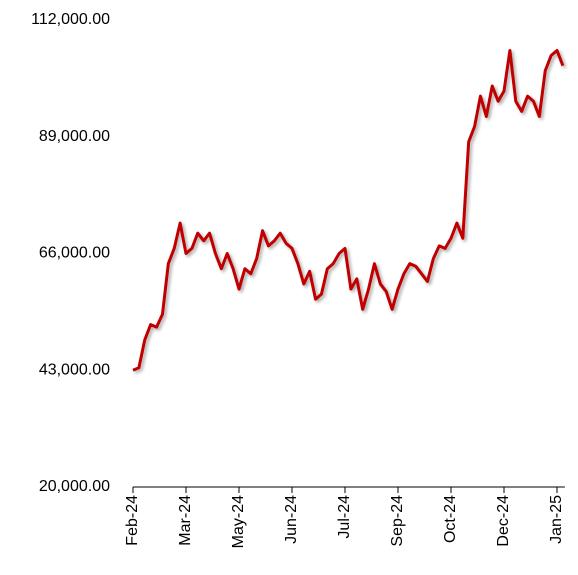 The image size is (578, 575). I want to click on x-tick-label: May-24, so click(238, 521).